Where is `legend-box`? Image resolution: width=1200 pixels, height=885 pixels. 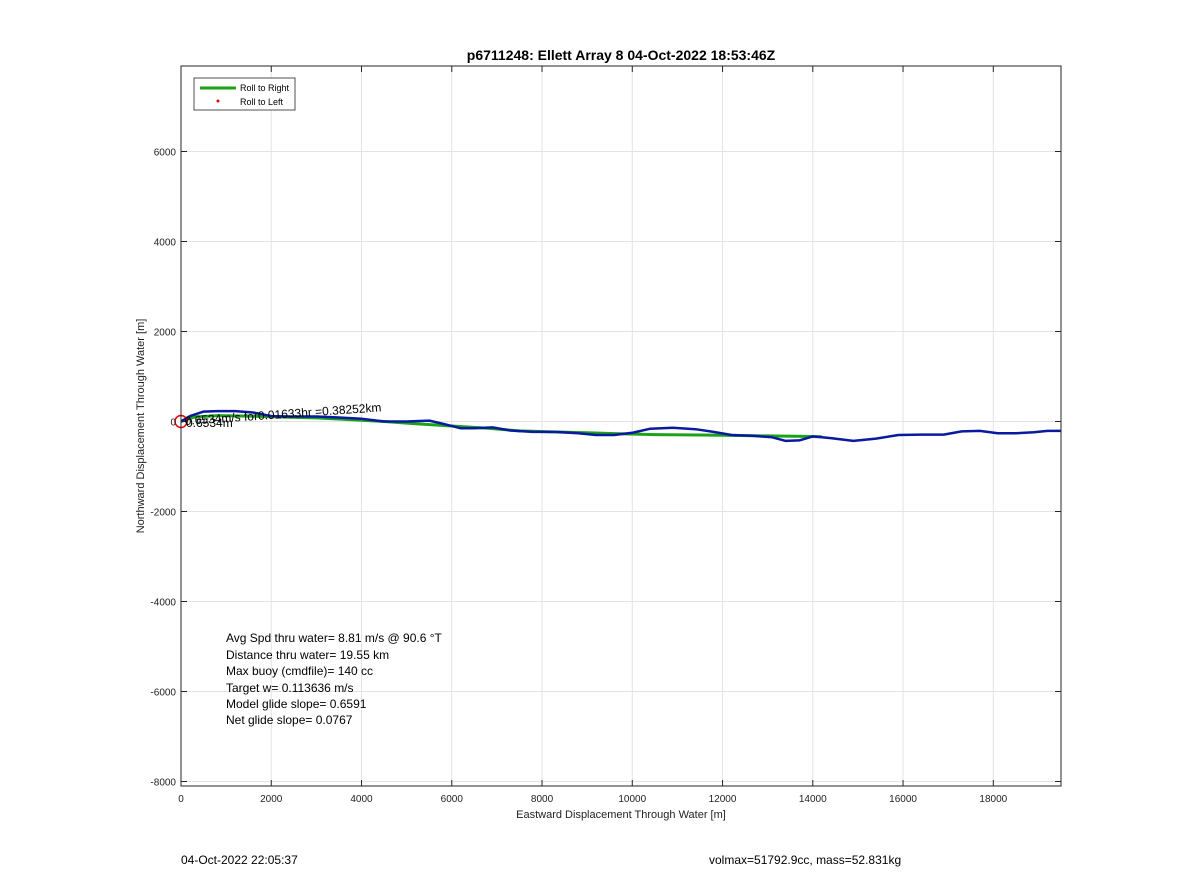 legend-box is located at coordinates (244, 94).